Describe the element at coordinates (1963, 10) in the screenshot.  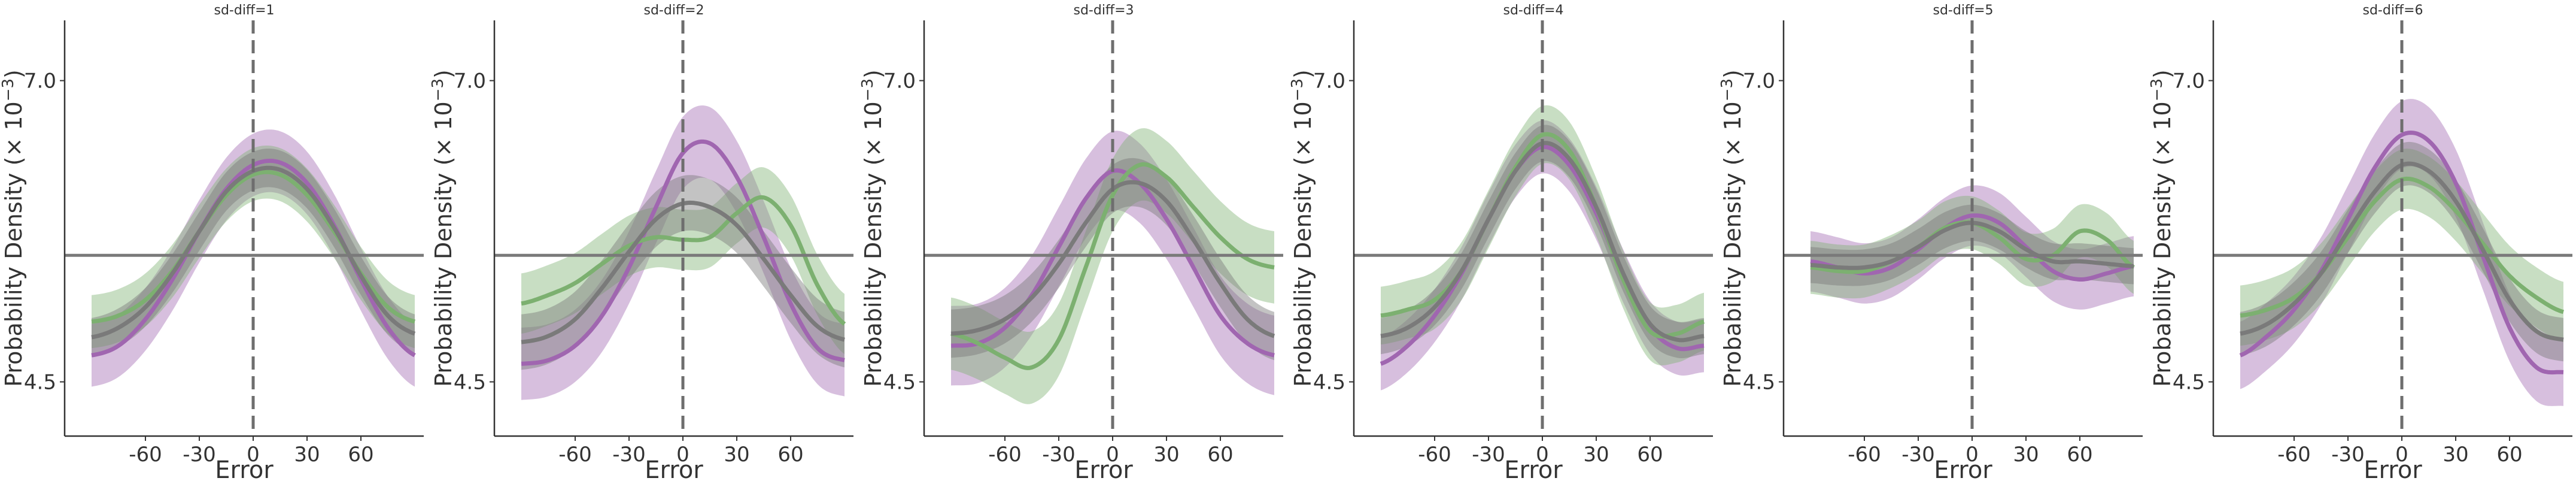
I see `panel-title: sd-diff=5` at that location.